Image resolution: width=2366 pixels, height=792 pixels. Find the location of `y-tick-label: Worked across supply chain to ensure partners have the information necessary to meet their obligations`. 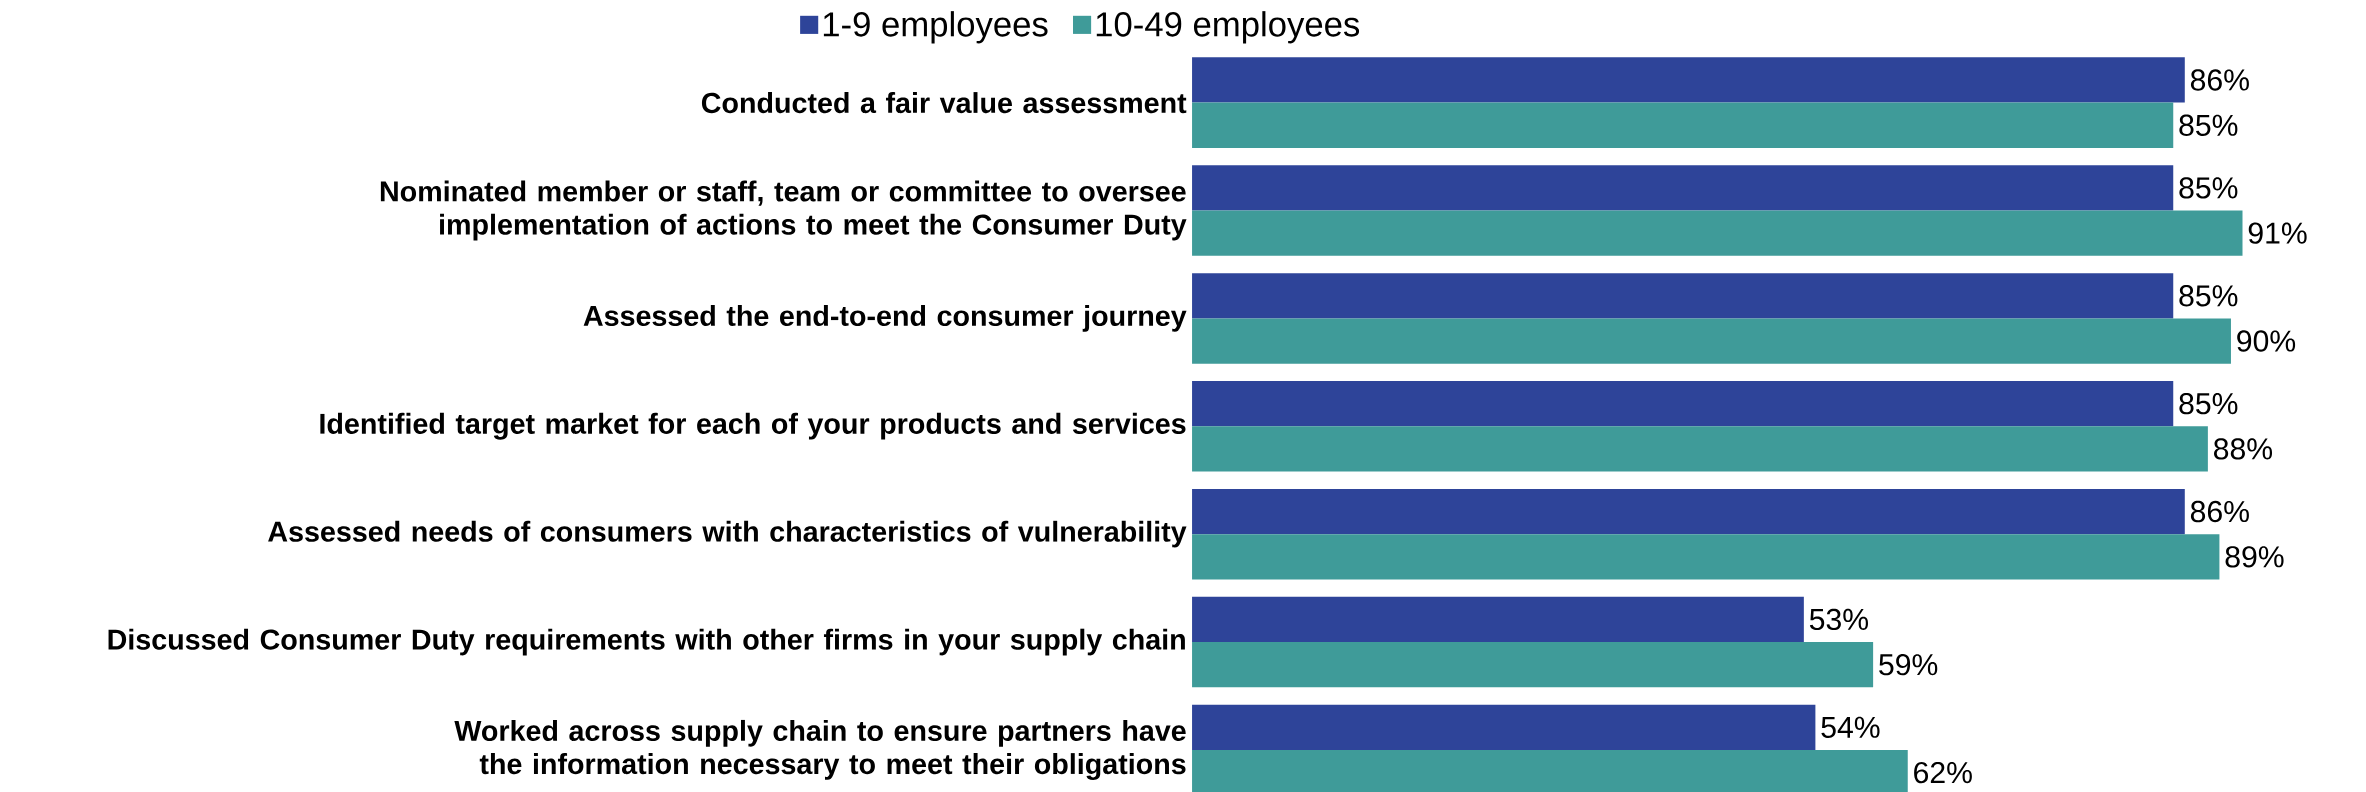

y-tick-label: Worked across supply chain to ensure partners have the information necessary to meet their obligations is located at coordinates (820, 749).